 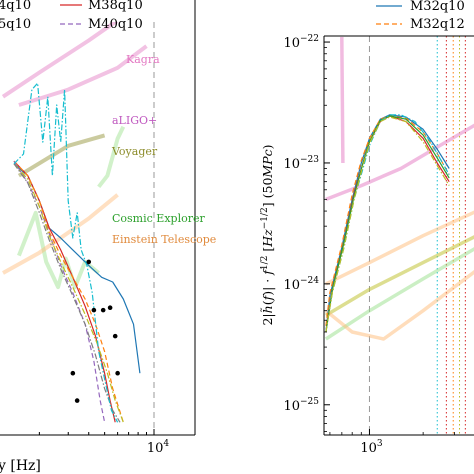 What do you see at coordinates (115, 24) in the screenshot?
I see `left-legend-label-3: M40q10` at bounding box center [115, 24].